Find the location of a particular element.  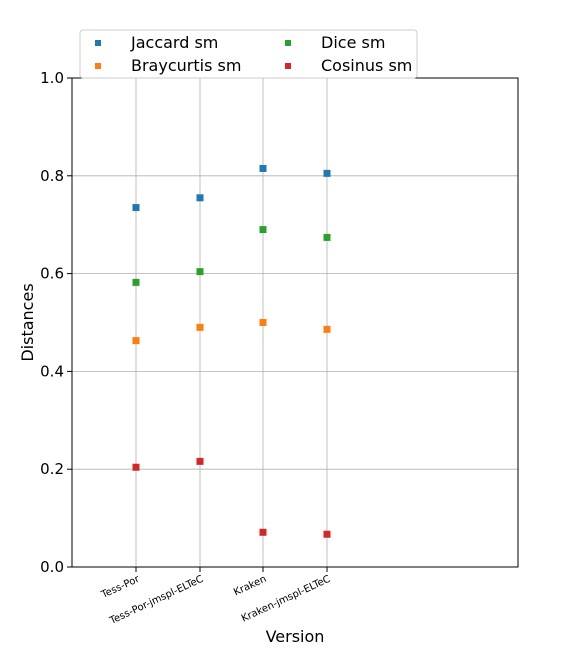

y-axis: 0.0 0.2 0.4 0.6 0.8 1.0 is located at coordinates (56, 322).